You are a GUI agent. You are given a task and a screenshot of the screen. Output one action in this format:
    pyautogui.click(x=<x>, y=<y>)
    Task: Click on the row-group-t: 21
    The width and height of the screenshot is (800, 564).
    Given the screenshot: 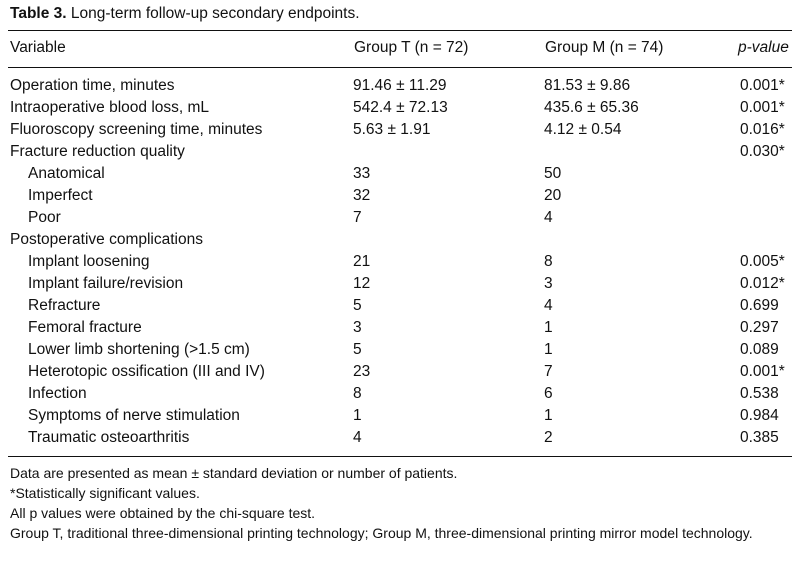 What is the action you would take?
    pyautogui.click(x=362, y=261)
    